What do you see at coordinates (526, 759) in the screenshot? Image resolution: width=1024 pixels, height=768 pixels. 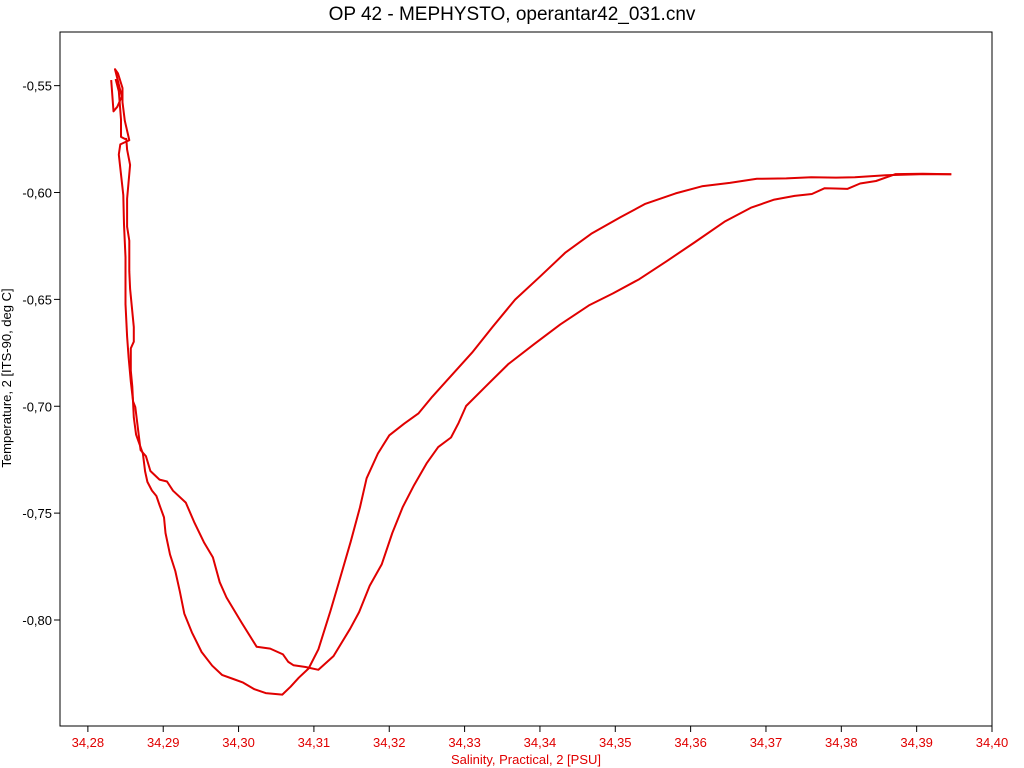 I see `x-axis-title: Salinity, Practical, 2 [PSU]` at bounding box center [526, 759].